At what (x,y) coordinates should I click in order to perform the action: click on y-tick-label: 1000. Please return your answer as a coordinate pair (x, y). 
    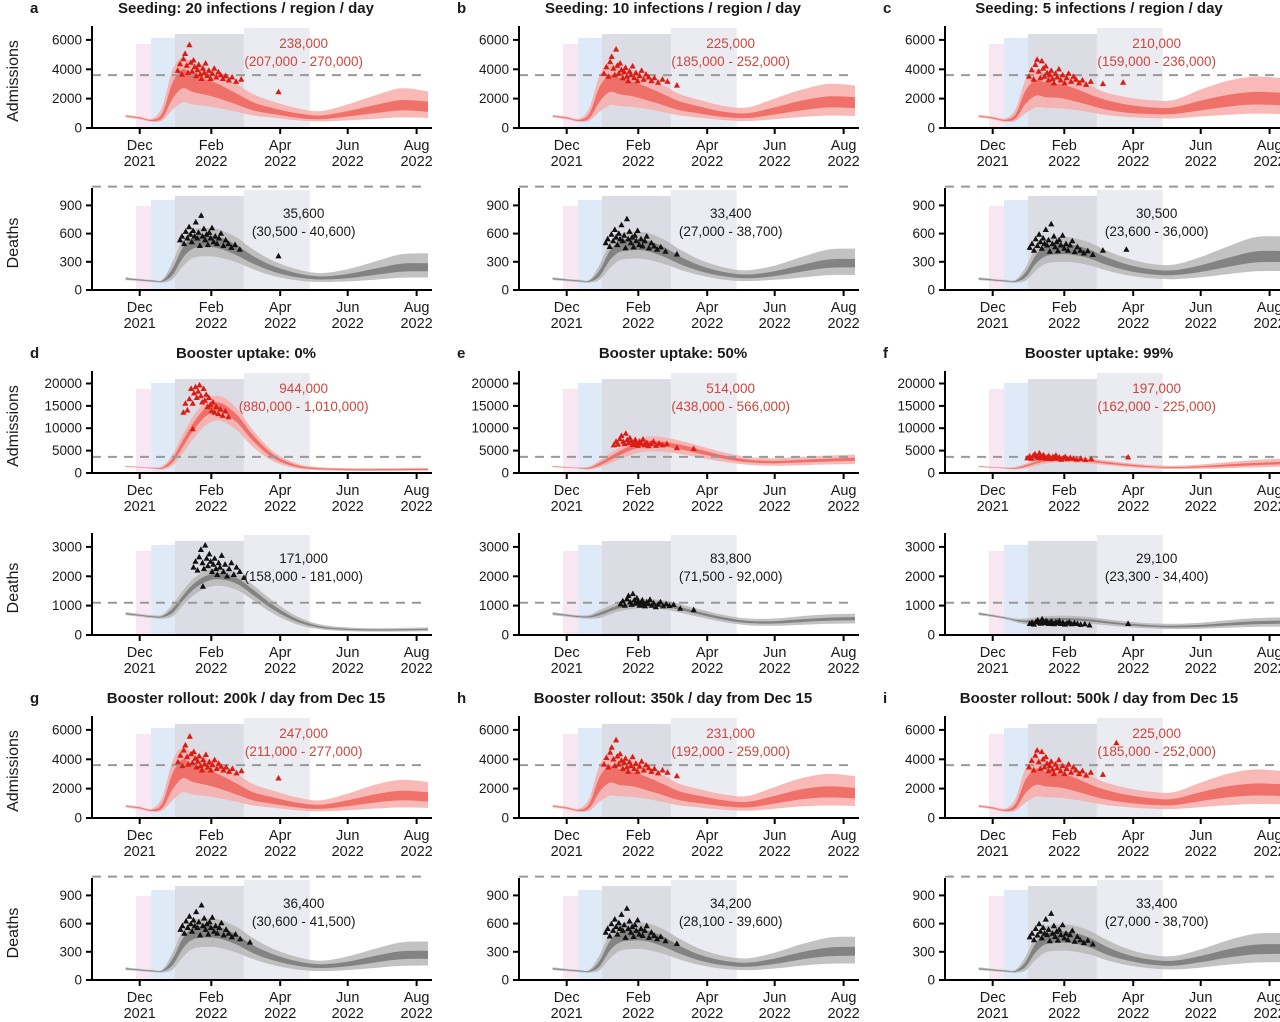
    Looking at the image, I should click on (67, 605).